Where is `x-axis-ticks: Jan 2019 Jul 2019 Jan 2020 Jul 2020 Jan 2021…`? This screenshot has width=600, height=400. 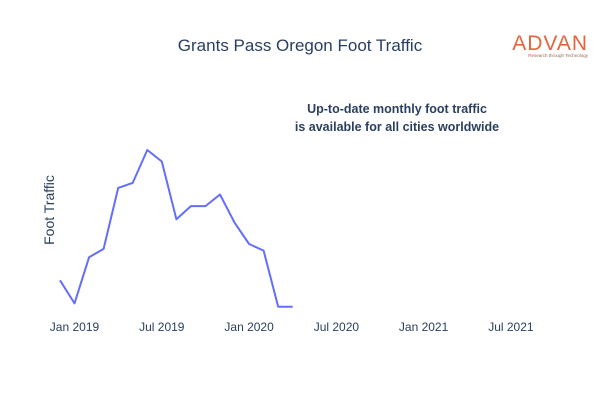 x-axis-ticks: Jan 2019 Jul 2019 Jan 2020 Jul 2020 Jan 2021… is located at coordinates (292, 327).